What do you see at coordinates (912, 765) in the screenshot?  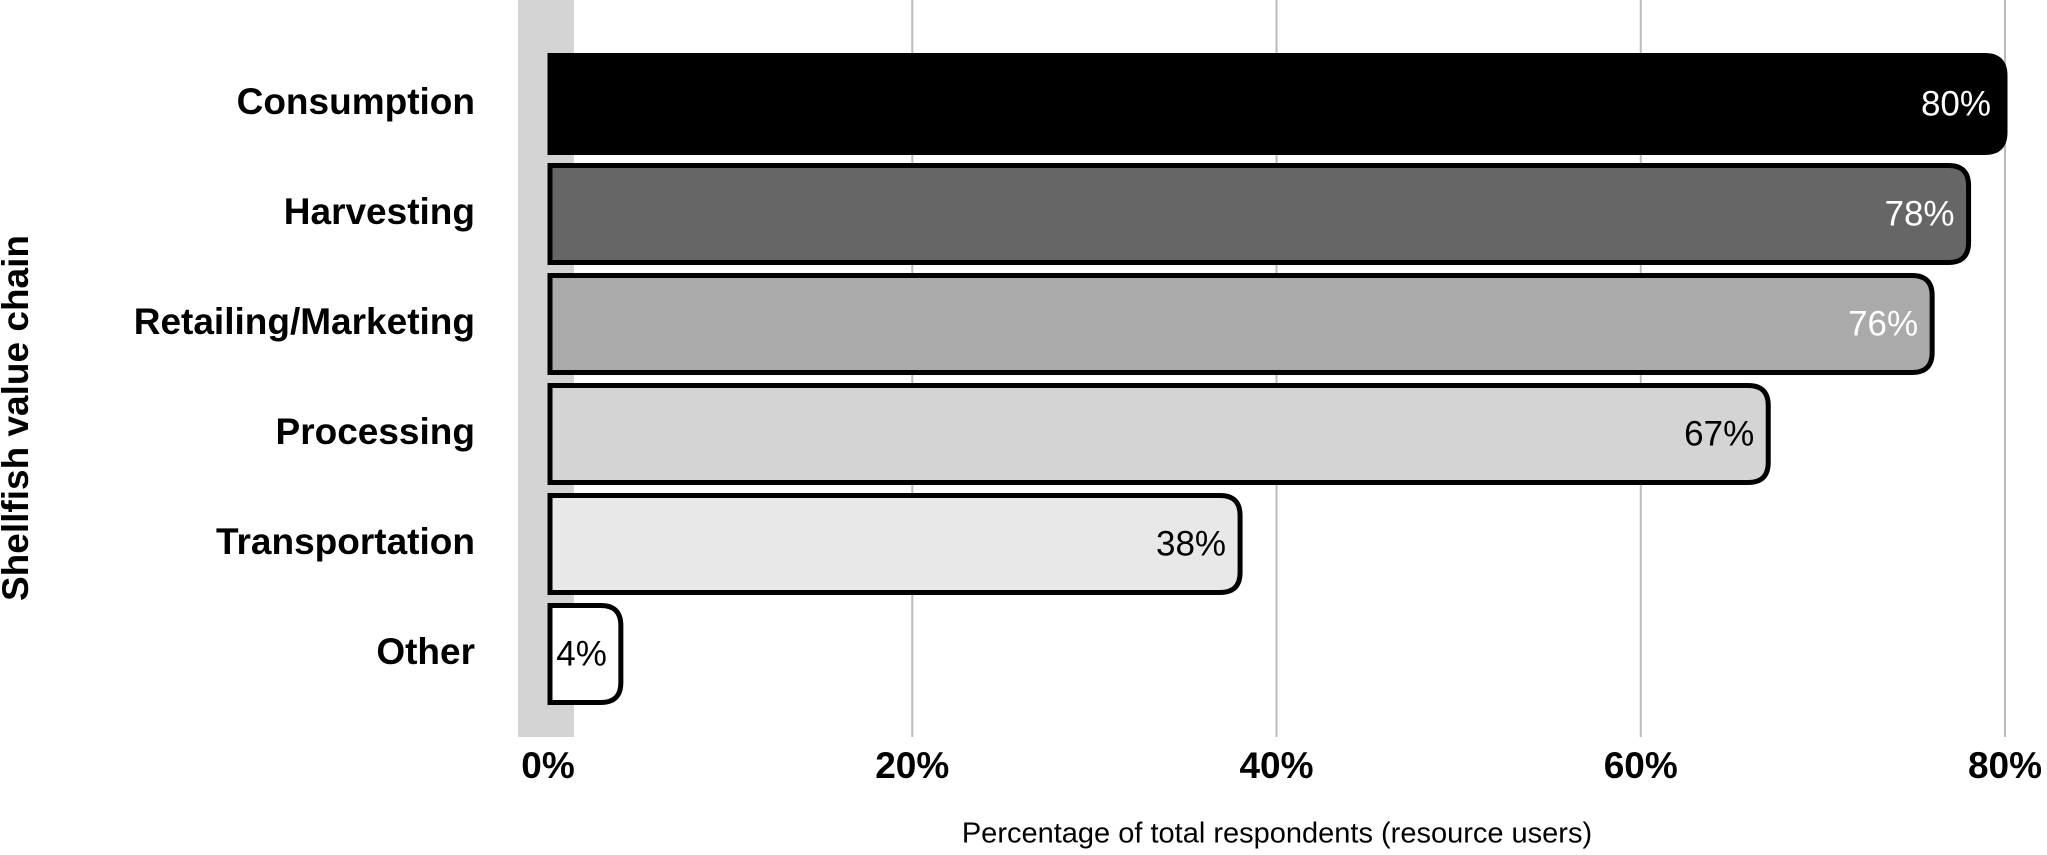 I see `x-tick-label: 20%` at bounding box center [912, 765].